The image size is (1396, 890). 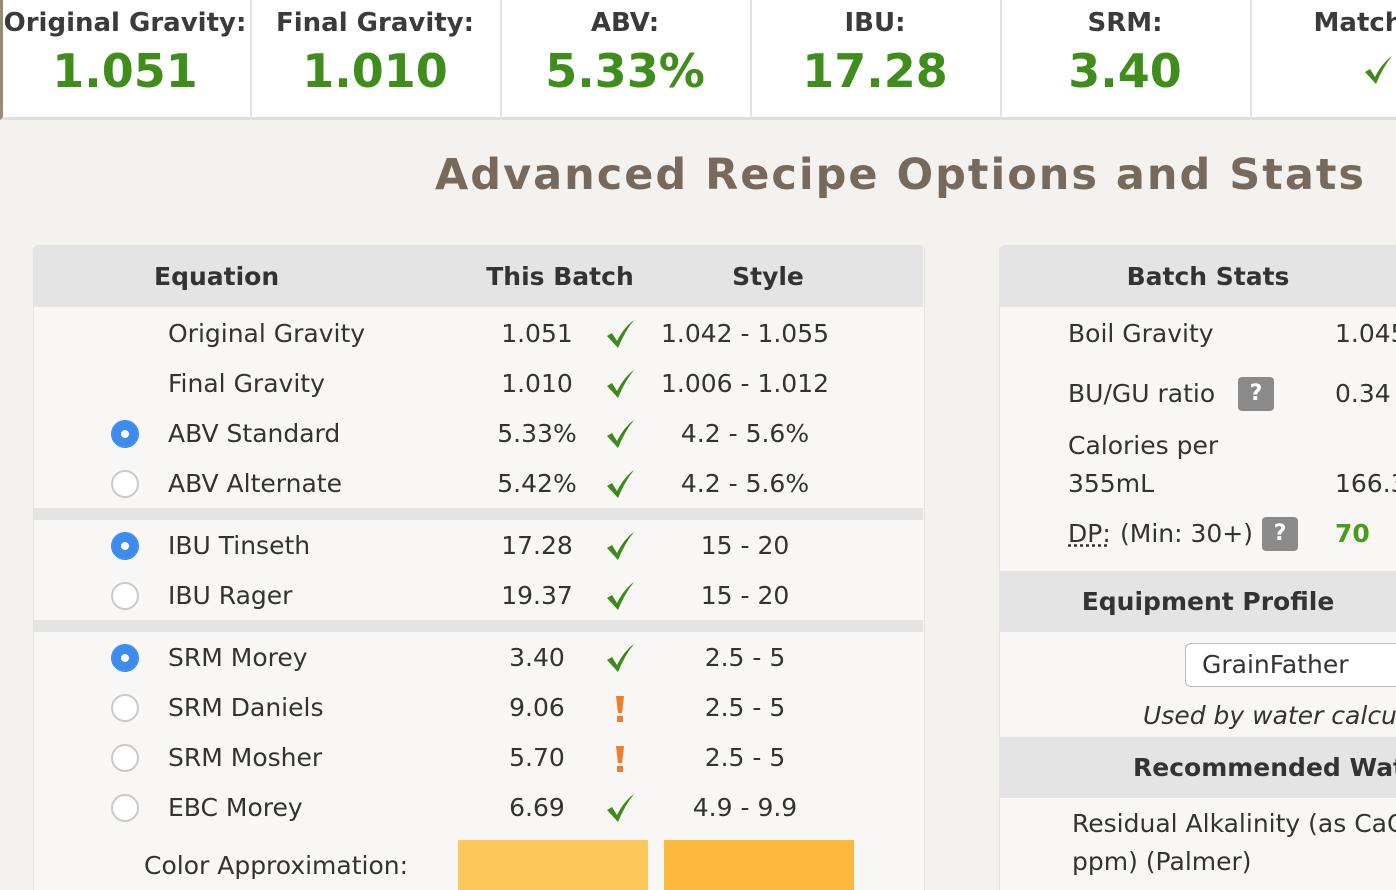 What do you see at coordinates (1208, 276) in the screenshot?
I see `header-text: Batch Stats` at bounding box center [1208, 276].